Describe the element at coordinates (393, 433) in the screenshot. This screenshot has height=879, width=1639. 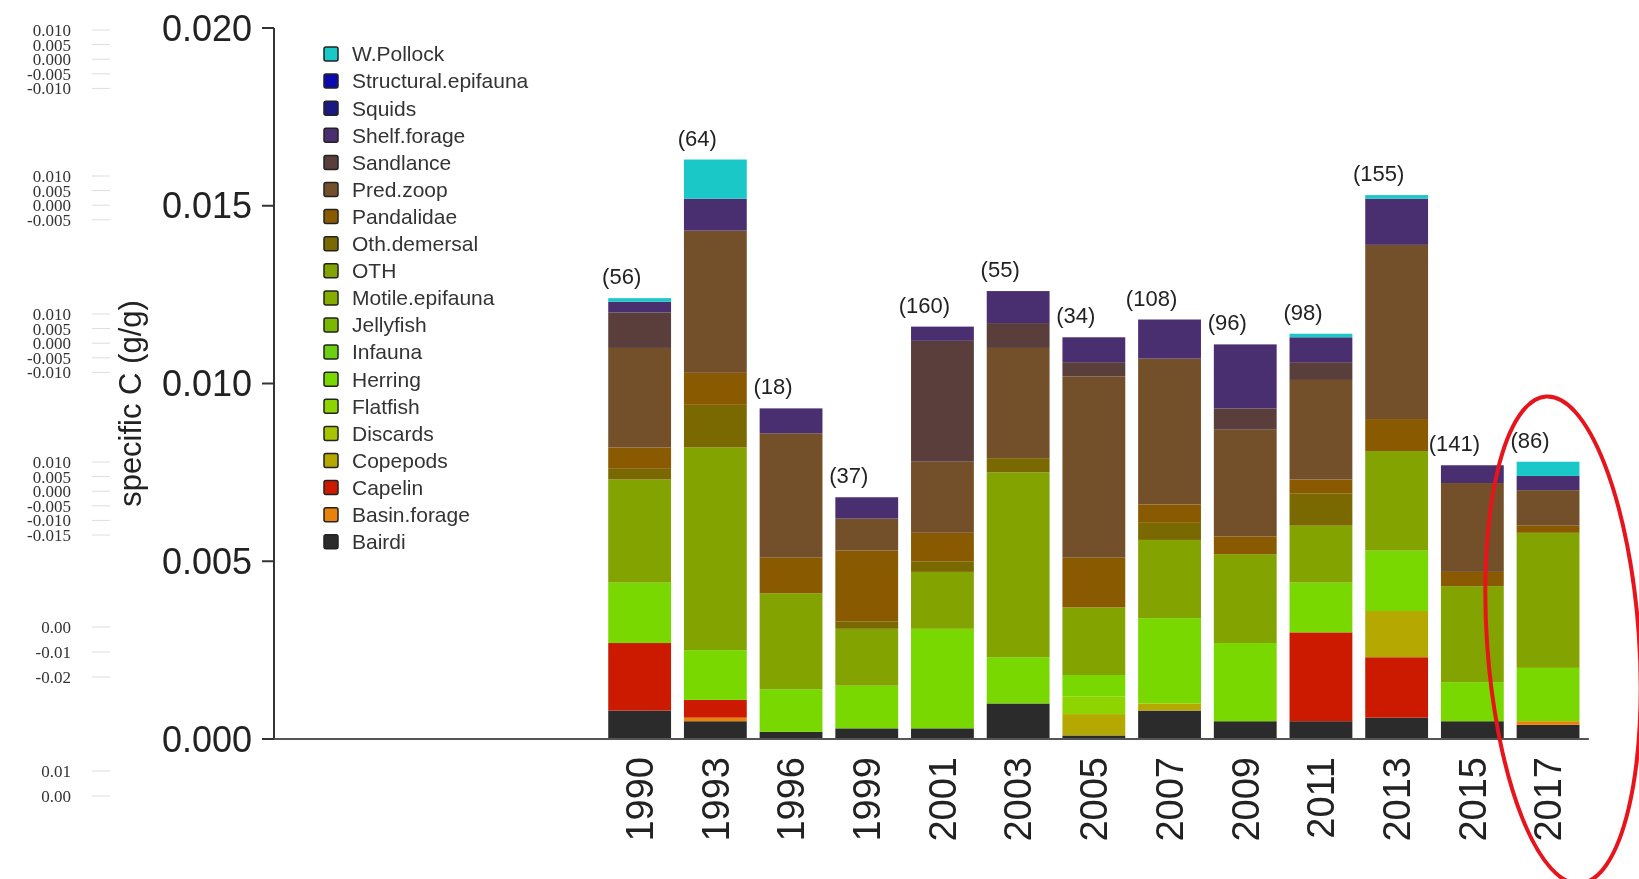
I see `legend-label: Discards` at that location.